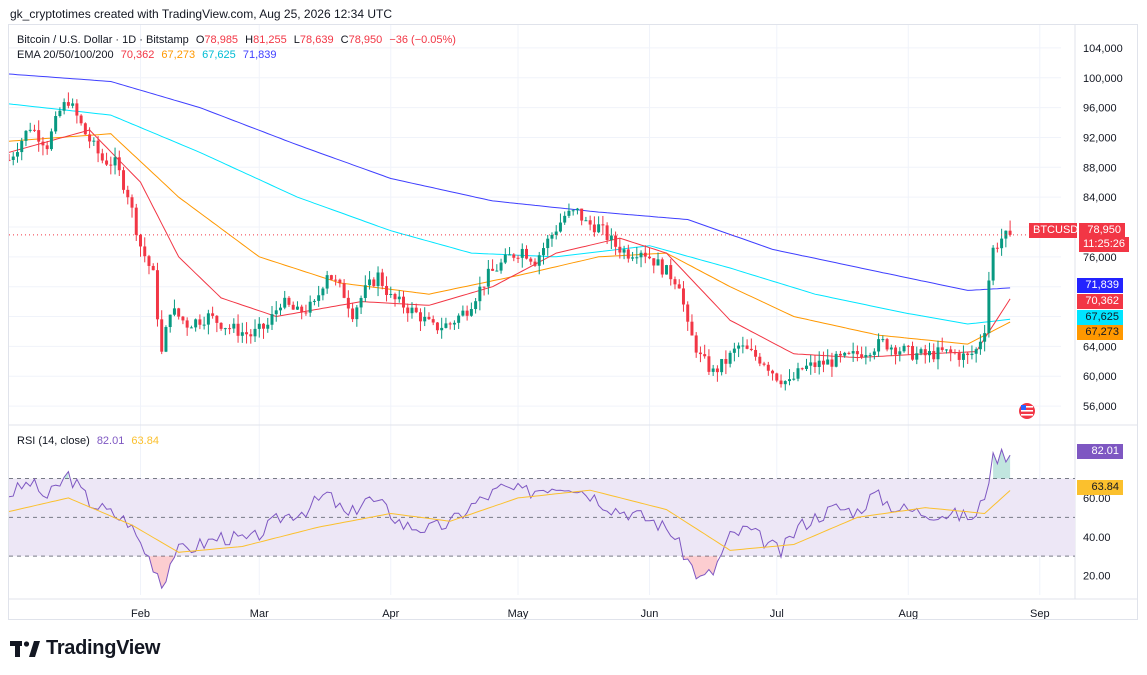  I want to click on flag-stripe, so click(1027, 415).